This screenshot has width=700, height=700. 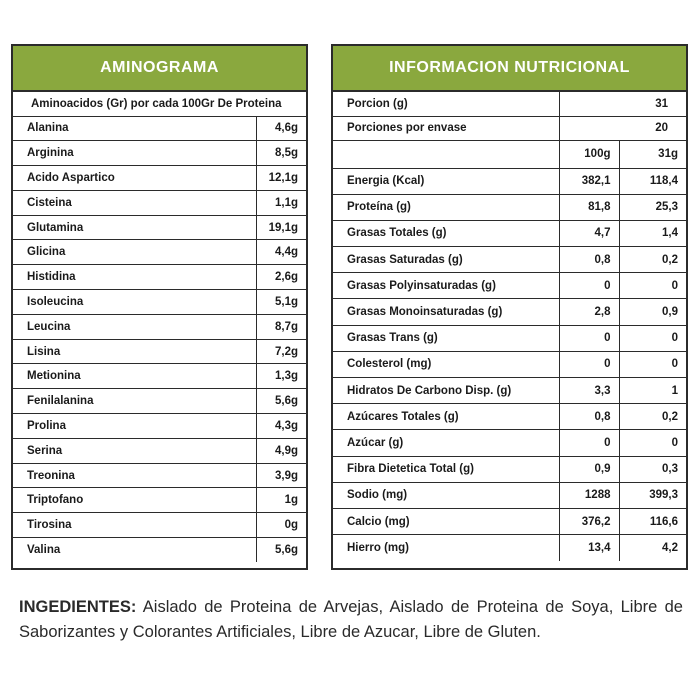 I want to click on porciones-value: 20, so click(x=622, y=128).